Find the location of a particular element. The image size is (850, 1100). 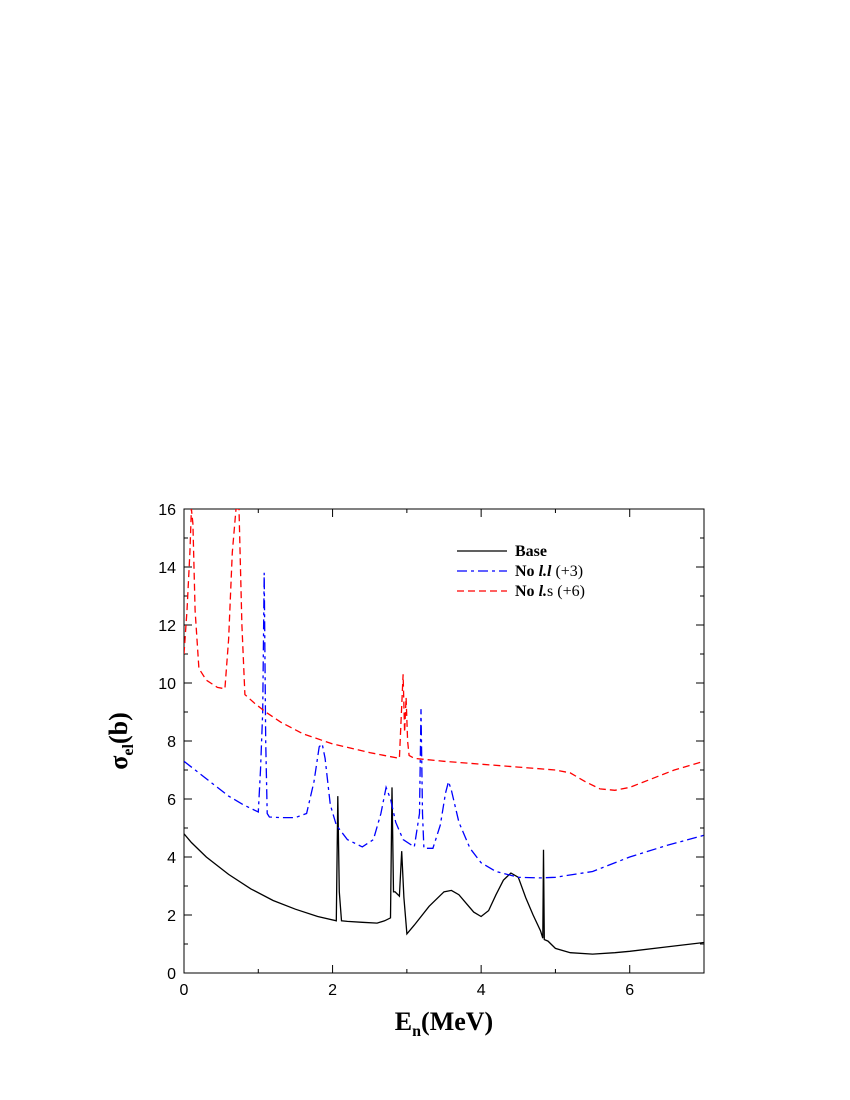

x-axis-title-unit: (MeV) is located at coordinates (457, 1021).